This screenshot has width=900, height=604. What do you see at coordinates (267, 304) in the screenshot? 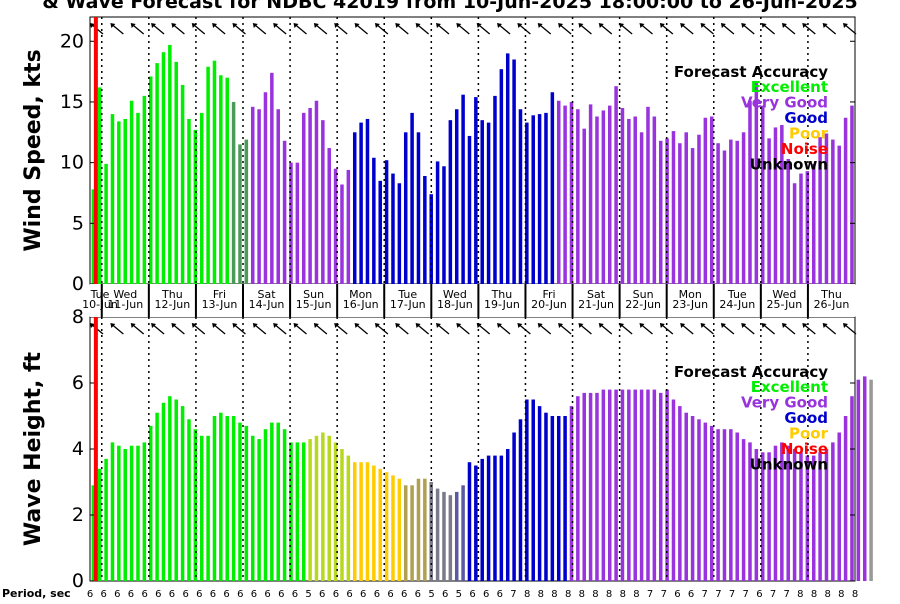
I see `date-label: 14-Jun` at bounding box center [267, 304].